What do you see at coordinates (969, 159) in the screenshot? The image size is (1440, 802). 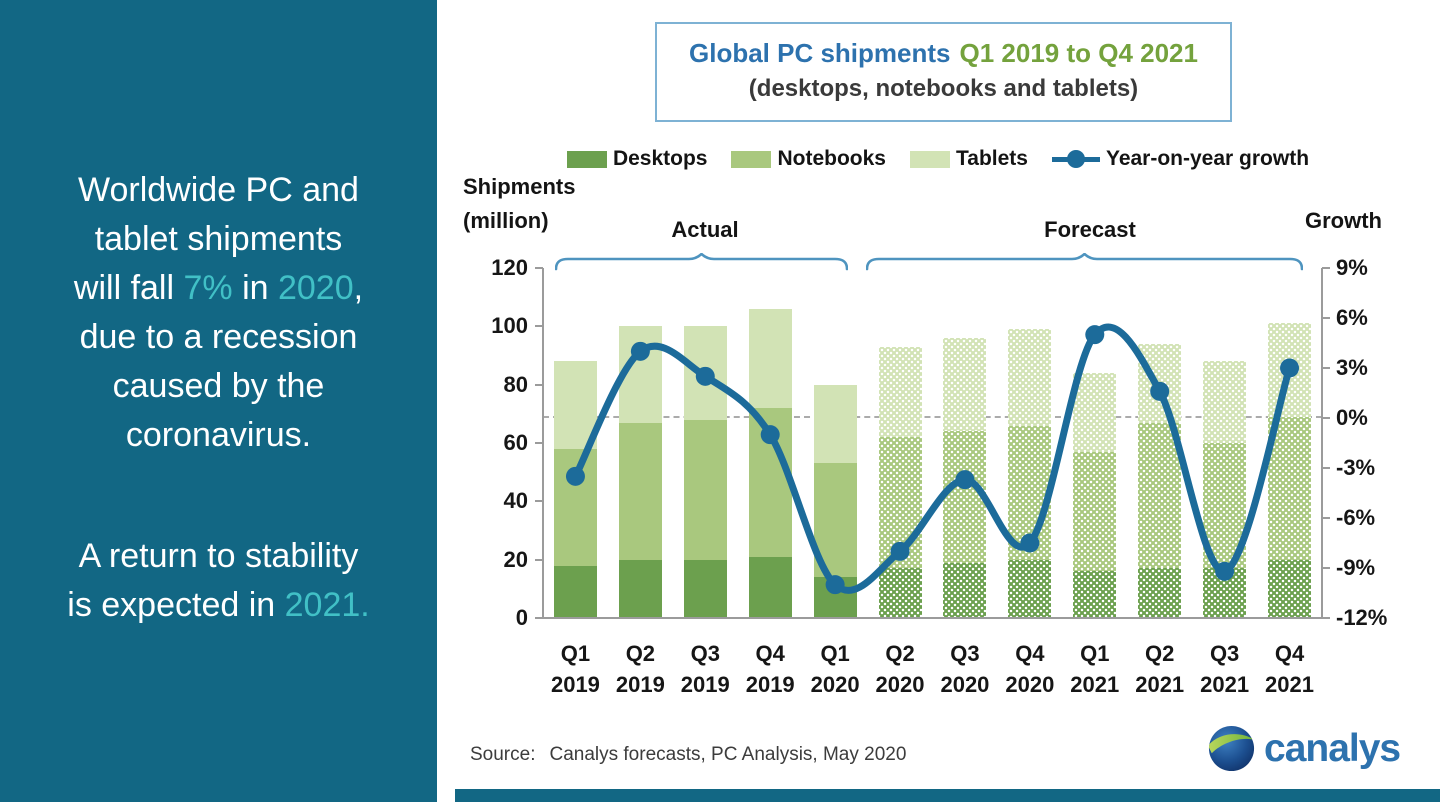 I see `legend-item-tablets: Tablets` at bounding box center [969, 159].